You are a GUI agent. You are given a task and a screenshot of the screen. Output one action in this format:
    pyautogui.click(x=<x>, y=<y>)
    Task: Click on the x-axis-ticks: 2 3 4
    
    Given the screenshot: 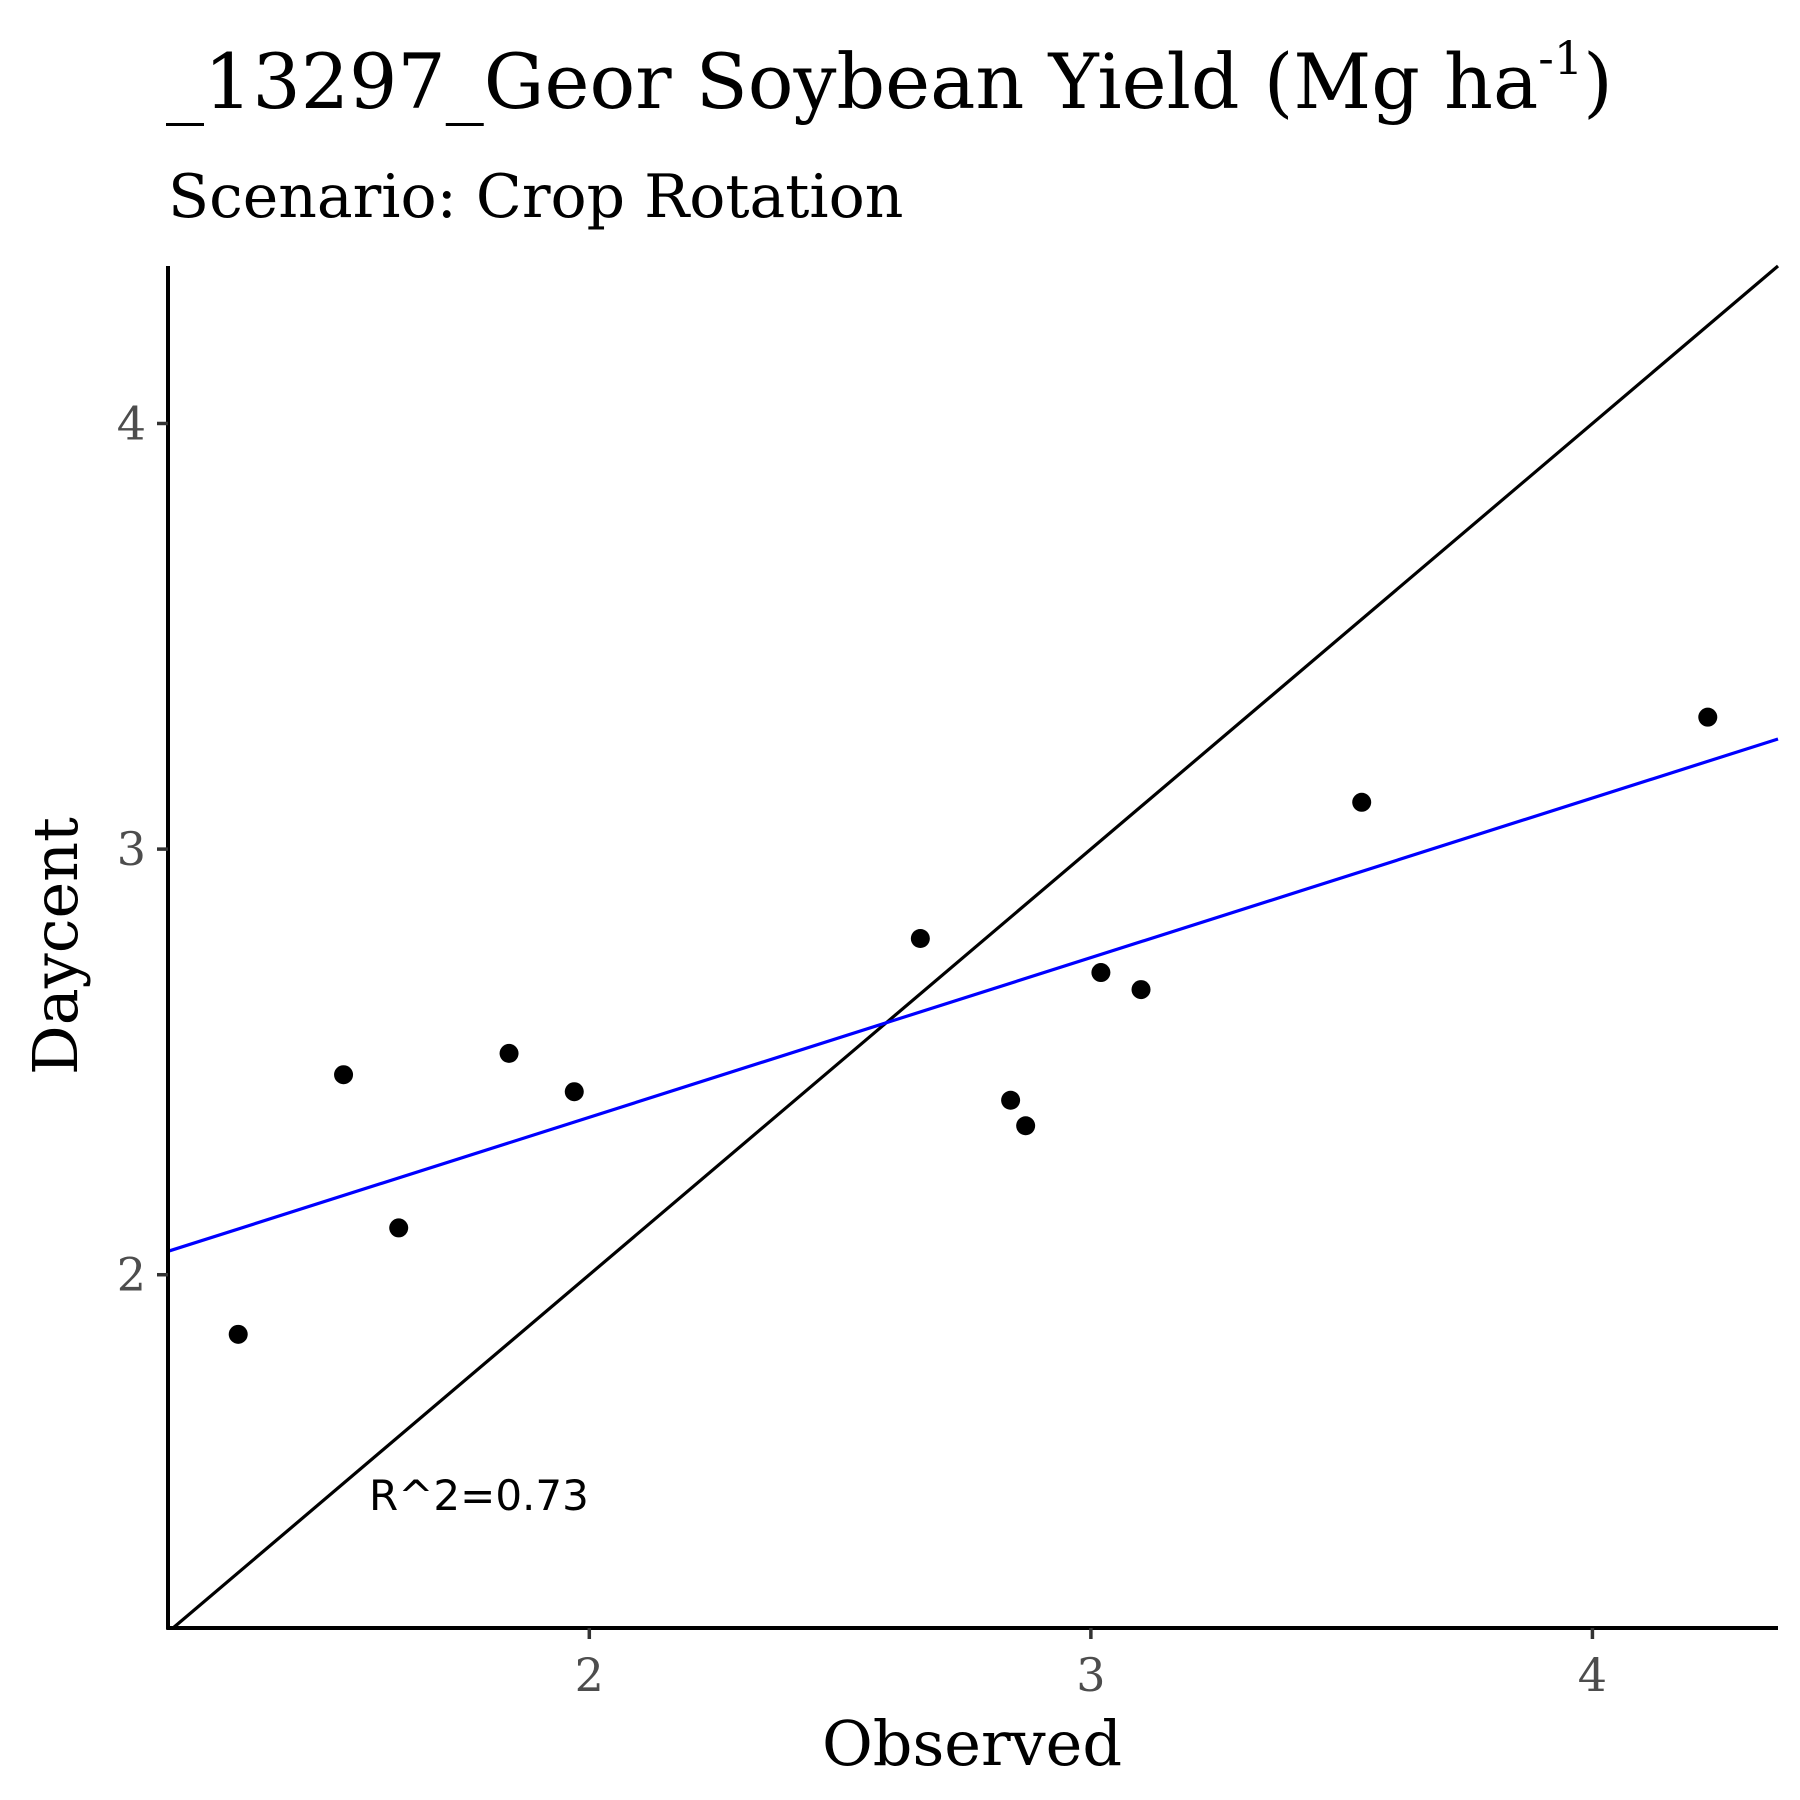 What is the action you would take?
    pyautogui.click(x=1091, y=1665)
    